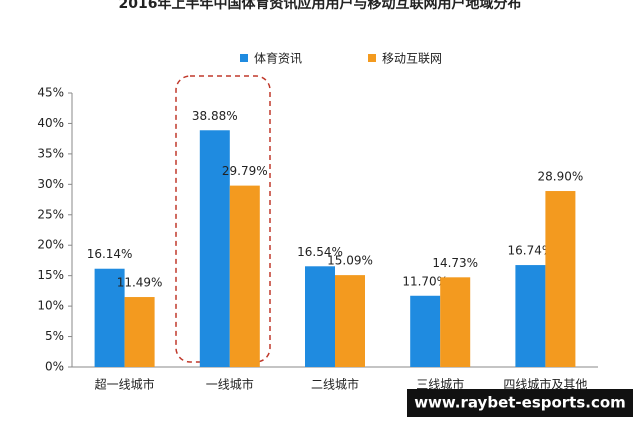 The width and height of the screenshot is (640, 427). What do you see at coordinates (531, 251) in the screenshot?
I see `value-label: 16.74%` at bounding box center [531, 251].